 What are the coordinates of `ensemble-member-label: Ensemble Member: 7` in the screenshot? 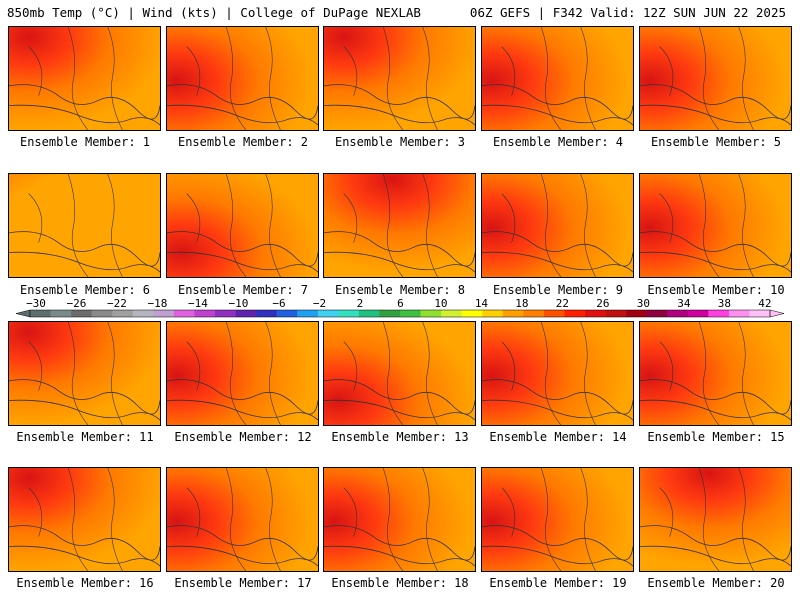 It's located at (243, 290).